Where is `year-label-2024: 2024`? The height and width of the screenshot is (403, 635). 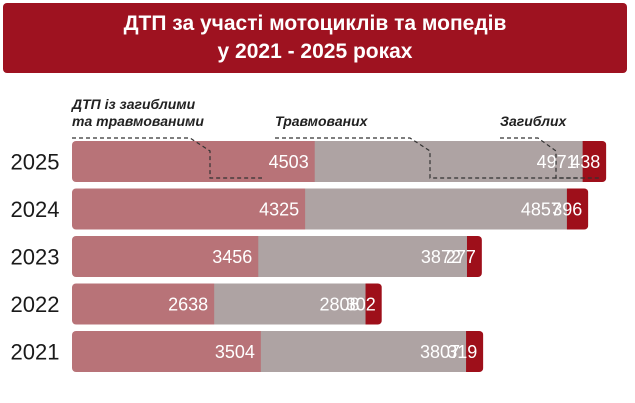
year-label-2024: 2024 is located at coordinates (35, 209).